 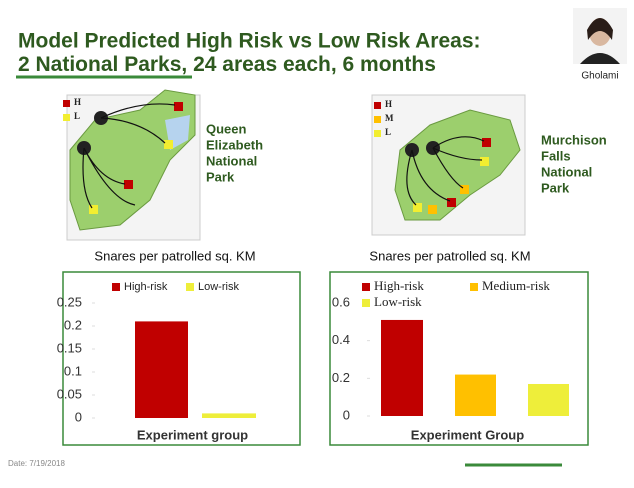 What do you see at coordinates (308, 64) in the screenshot?
I see `title-rest: , 24 areas each, 6 months` at bounding box center [308, 64].